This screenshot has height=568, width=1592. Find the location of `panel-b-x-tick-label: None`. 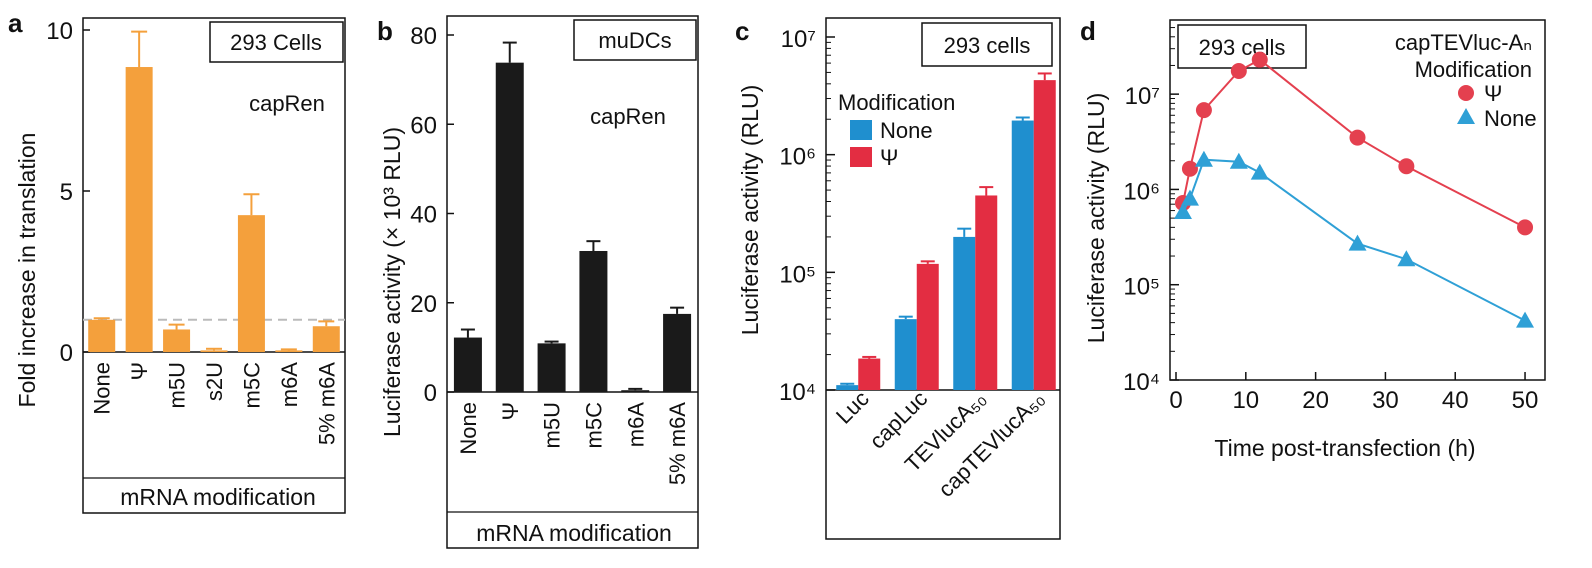

panel-b-x-tick-label: None is located at coordinates (468, 428).